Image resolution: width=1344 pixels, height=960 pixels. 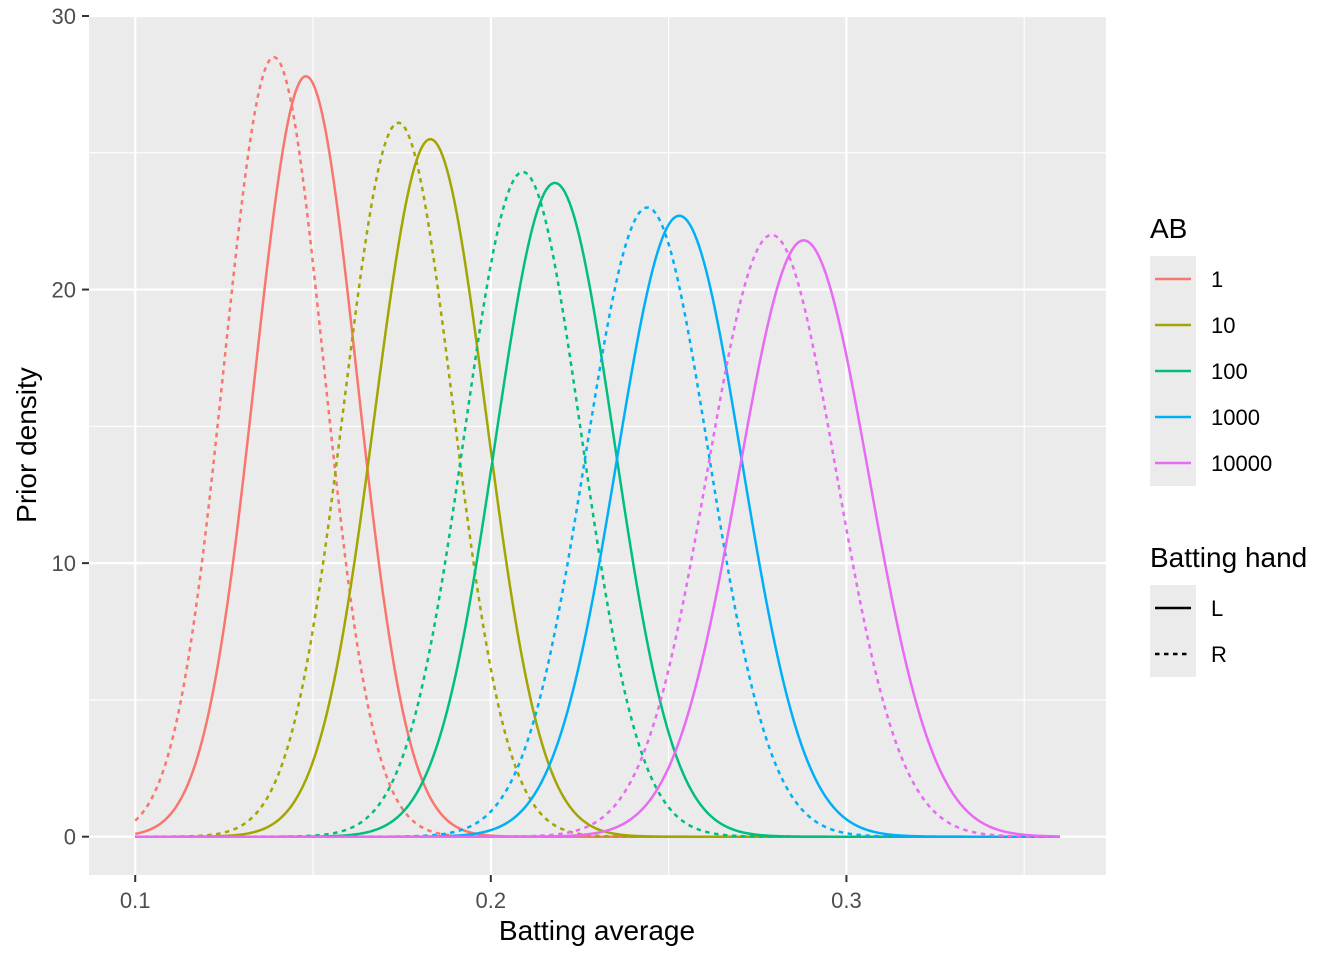 I want to click on y-tick-label: 10, so click(x=64, y=563).